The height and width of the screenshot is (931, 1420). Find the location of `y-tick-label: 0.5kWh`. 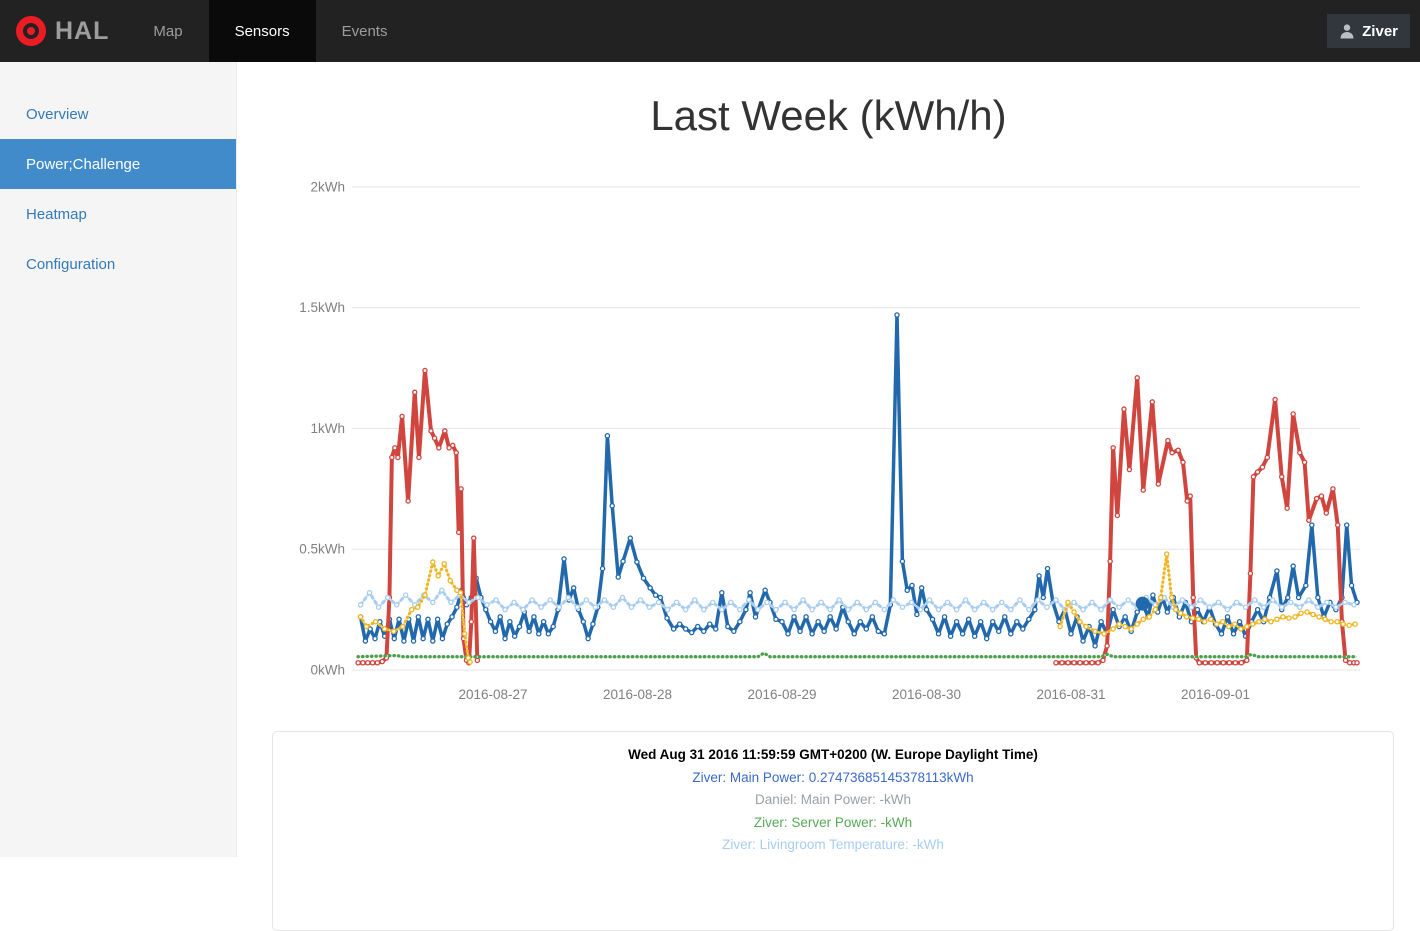

y-tick-label: 0.5kWh is located at coordinates (322, 549).